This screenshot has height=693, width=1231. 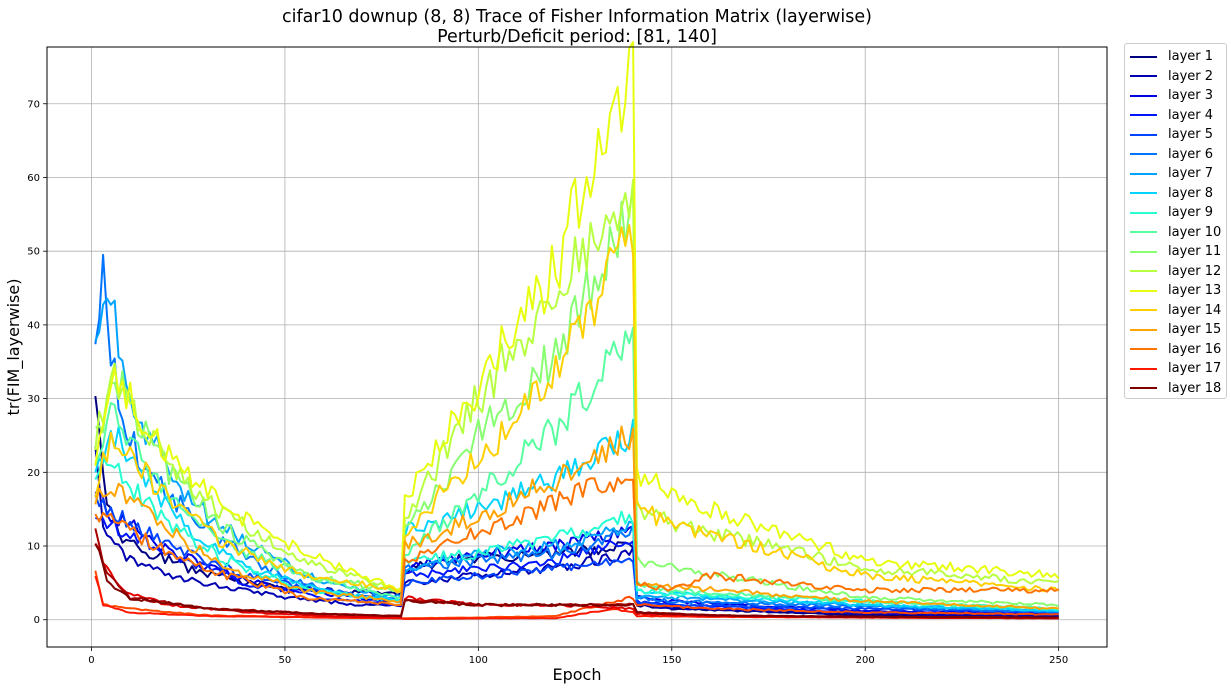 I want to click on legend-item: layer 13, so click(x=1175, y=291).